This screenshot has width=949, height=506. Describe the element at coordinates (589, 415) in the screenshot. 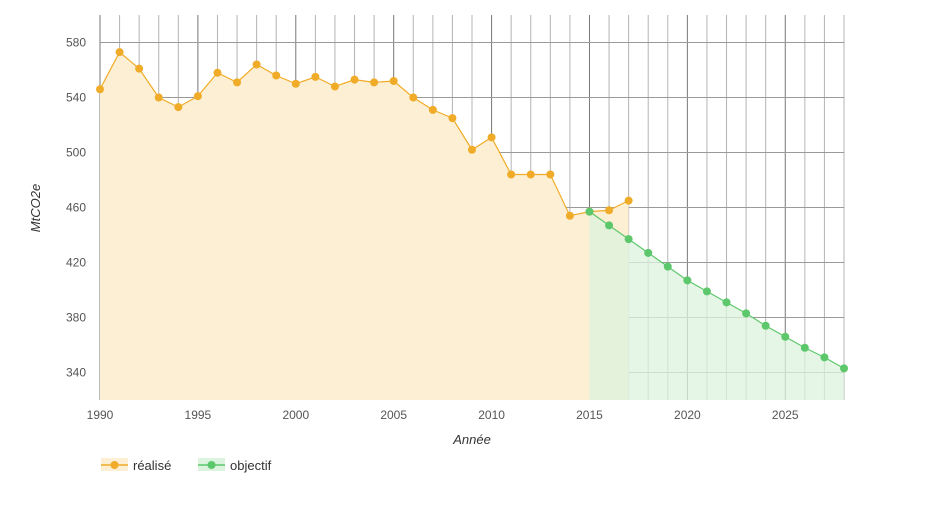

I see `x-tick-label: 2015` at that location.